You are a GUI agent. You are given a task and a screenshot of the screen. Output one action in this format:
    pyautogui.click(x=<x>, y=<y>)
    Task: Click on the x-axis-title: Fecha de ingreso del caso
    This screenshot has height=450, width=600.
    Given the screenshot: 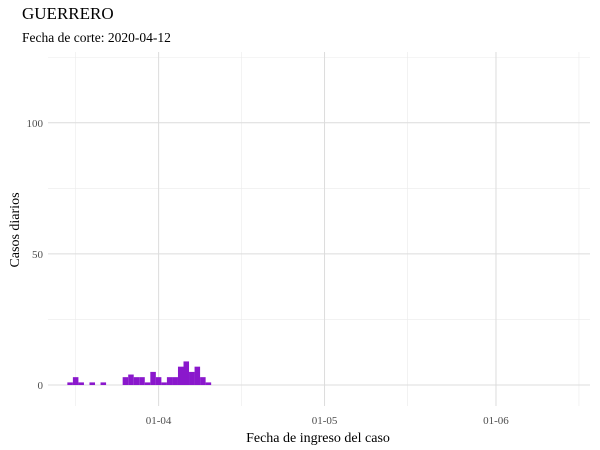 What is the action you would take?
    pyautogui.click(x=318, y=438)
    